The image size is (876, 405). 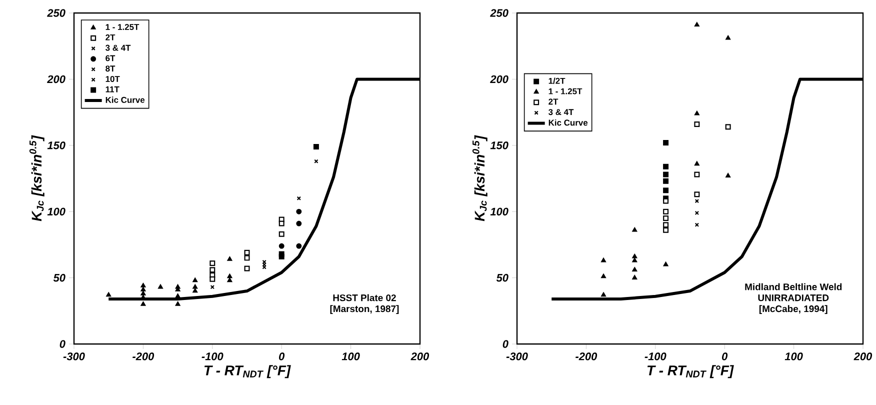 What do you see at coordinates (364, 298) in the screenshot?
I see `annotation: HSST Plate 02` at bounding box center [364, 298].